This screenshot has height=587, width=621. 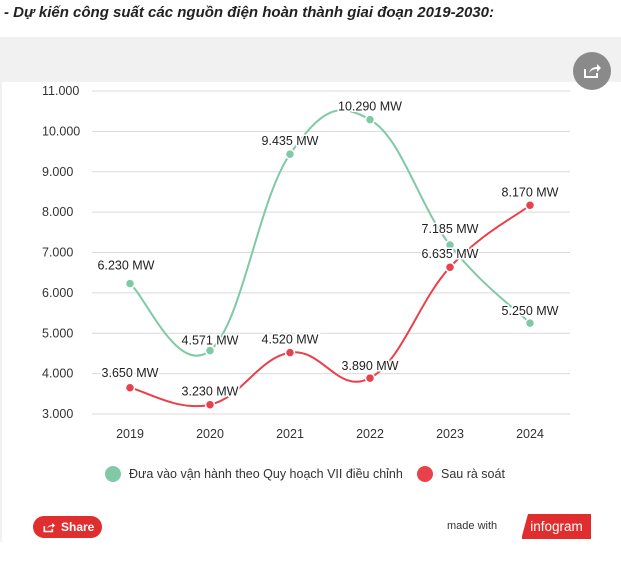 I want to click on x-tick-label: 2021, so click(x=290, y=434).